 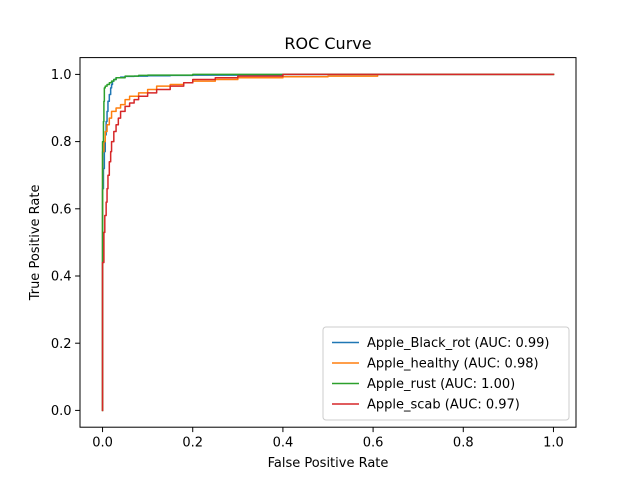 What do you see at coordinates (553, 443) in the screenshot?
I see `x-tick-label: 1.0` at bounding box center [553, 443].